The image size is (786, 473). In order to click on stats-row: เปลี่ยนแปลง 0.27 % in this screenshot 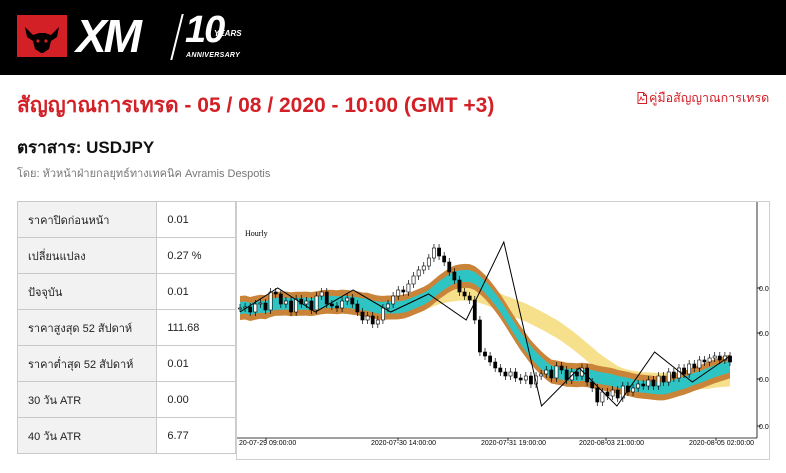, I will do `click(126, 255)`.